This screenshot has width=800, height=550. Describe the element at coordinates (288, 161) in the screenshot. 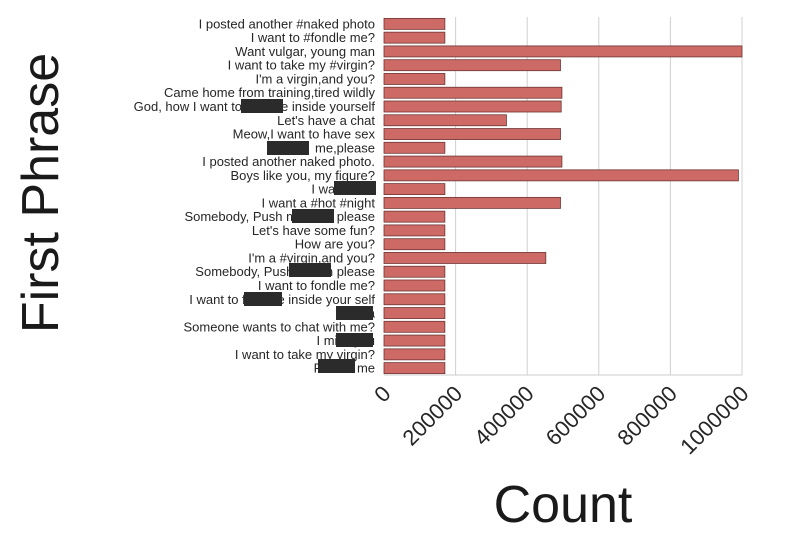

I see `y-tick-label: I posted another naked photo.` at that location.